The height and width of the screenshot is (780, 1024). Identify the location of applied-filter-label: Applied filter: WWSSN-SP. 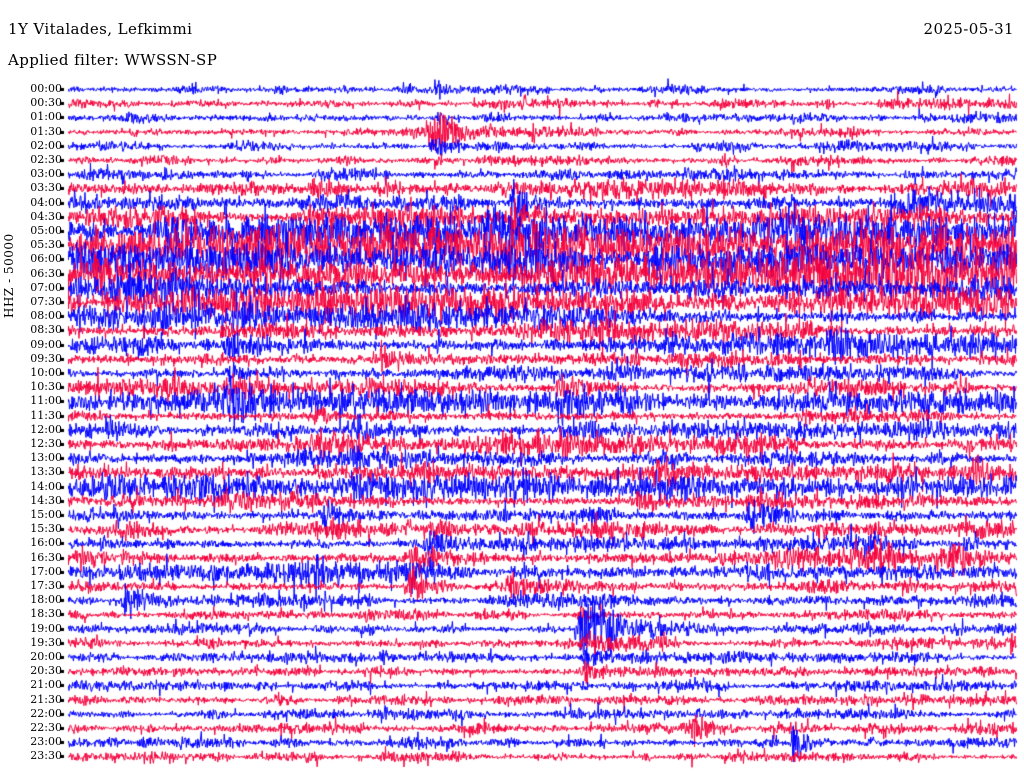
(113, 60).